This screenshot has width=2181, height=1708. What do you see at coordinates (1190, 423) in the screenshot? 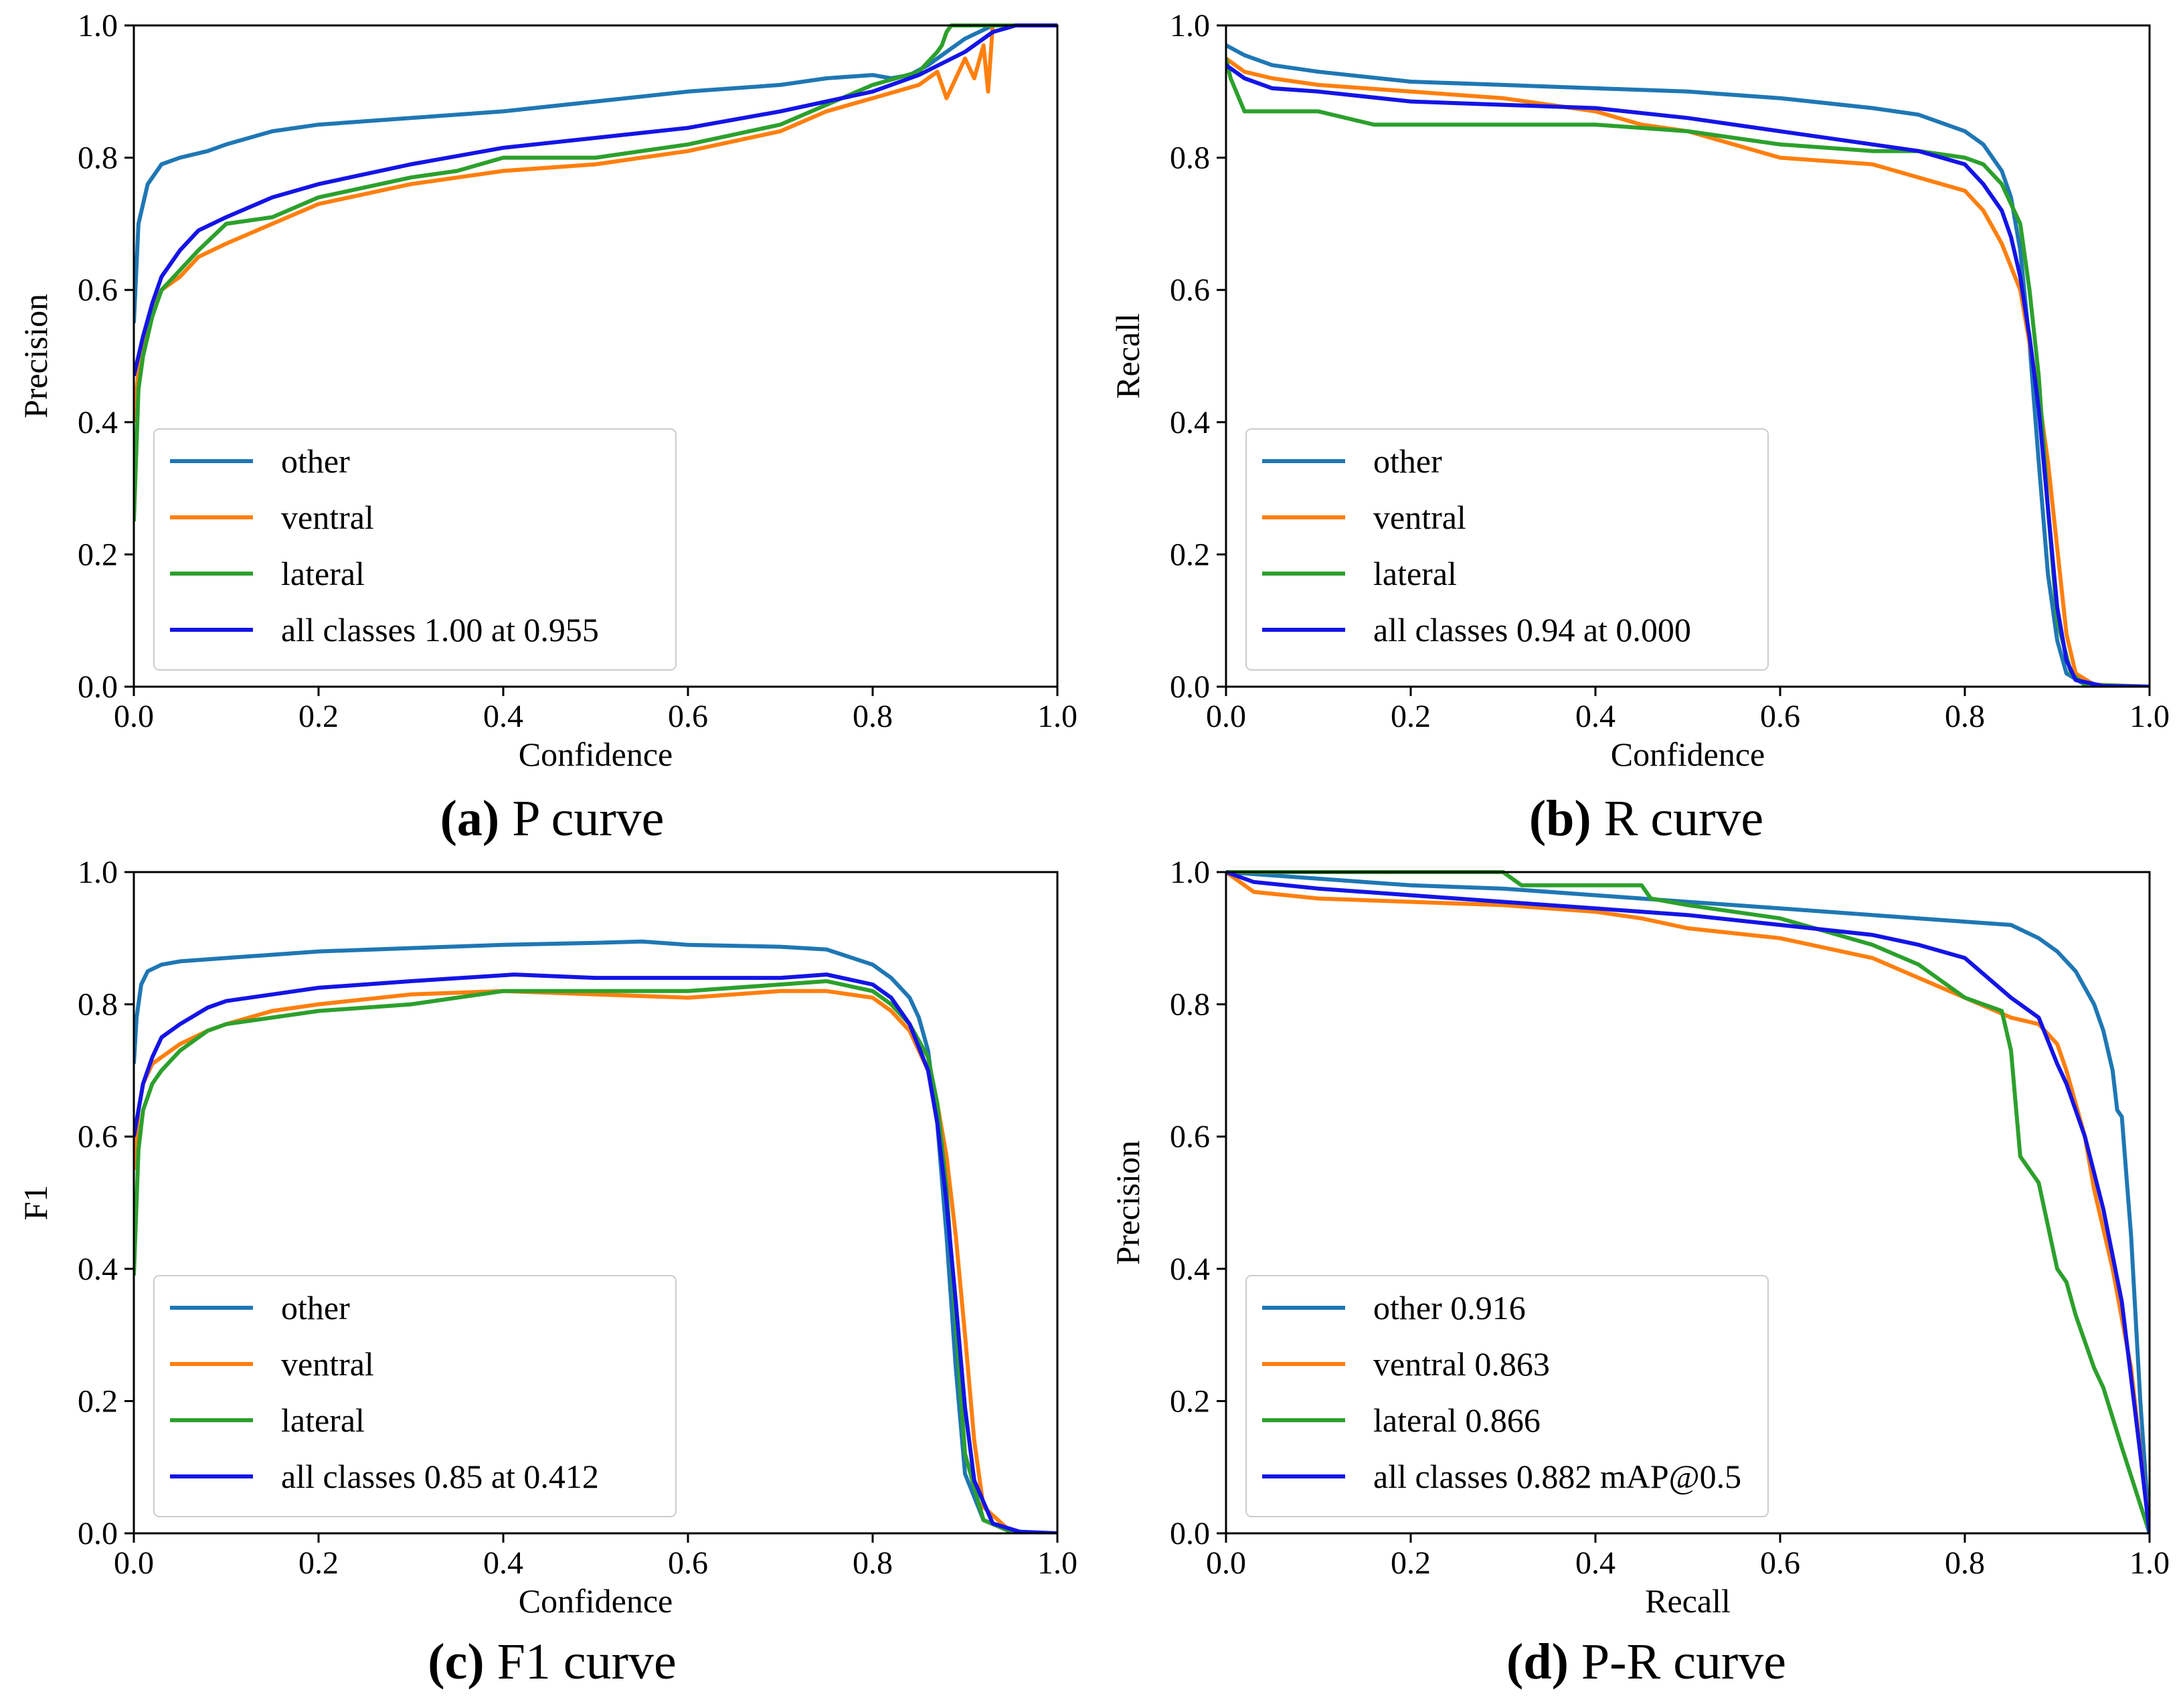
I see `r-curve-y-tick-label: 0.4` at bounding box center [1190, 423].